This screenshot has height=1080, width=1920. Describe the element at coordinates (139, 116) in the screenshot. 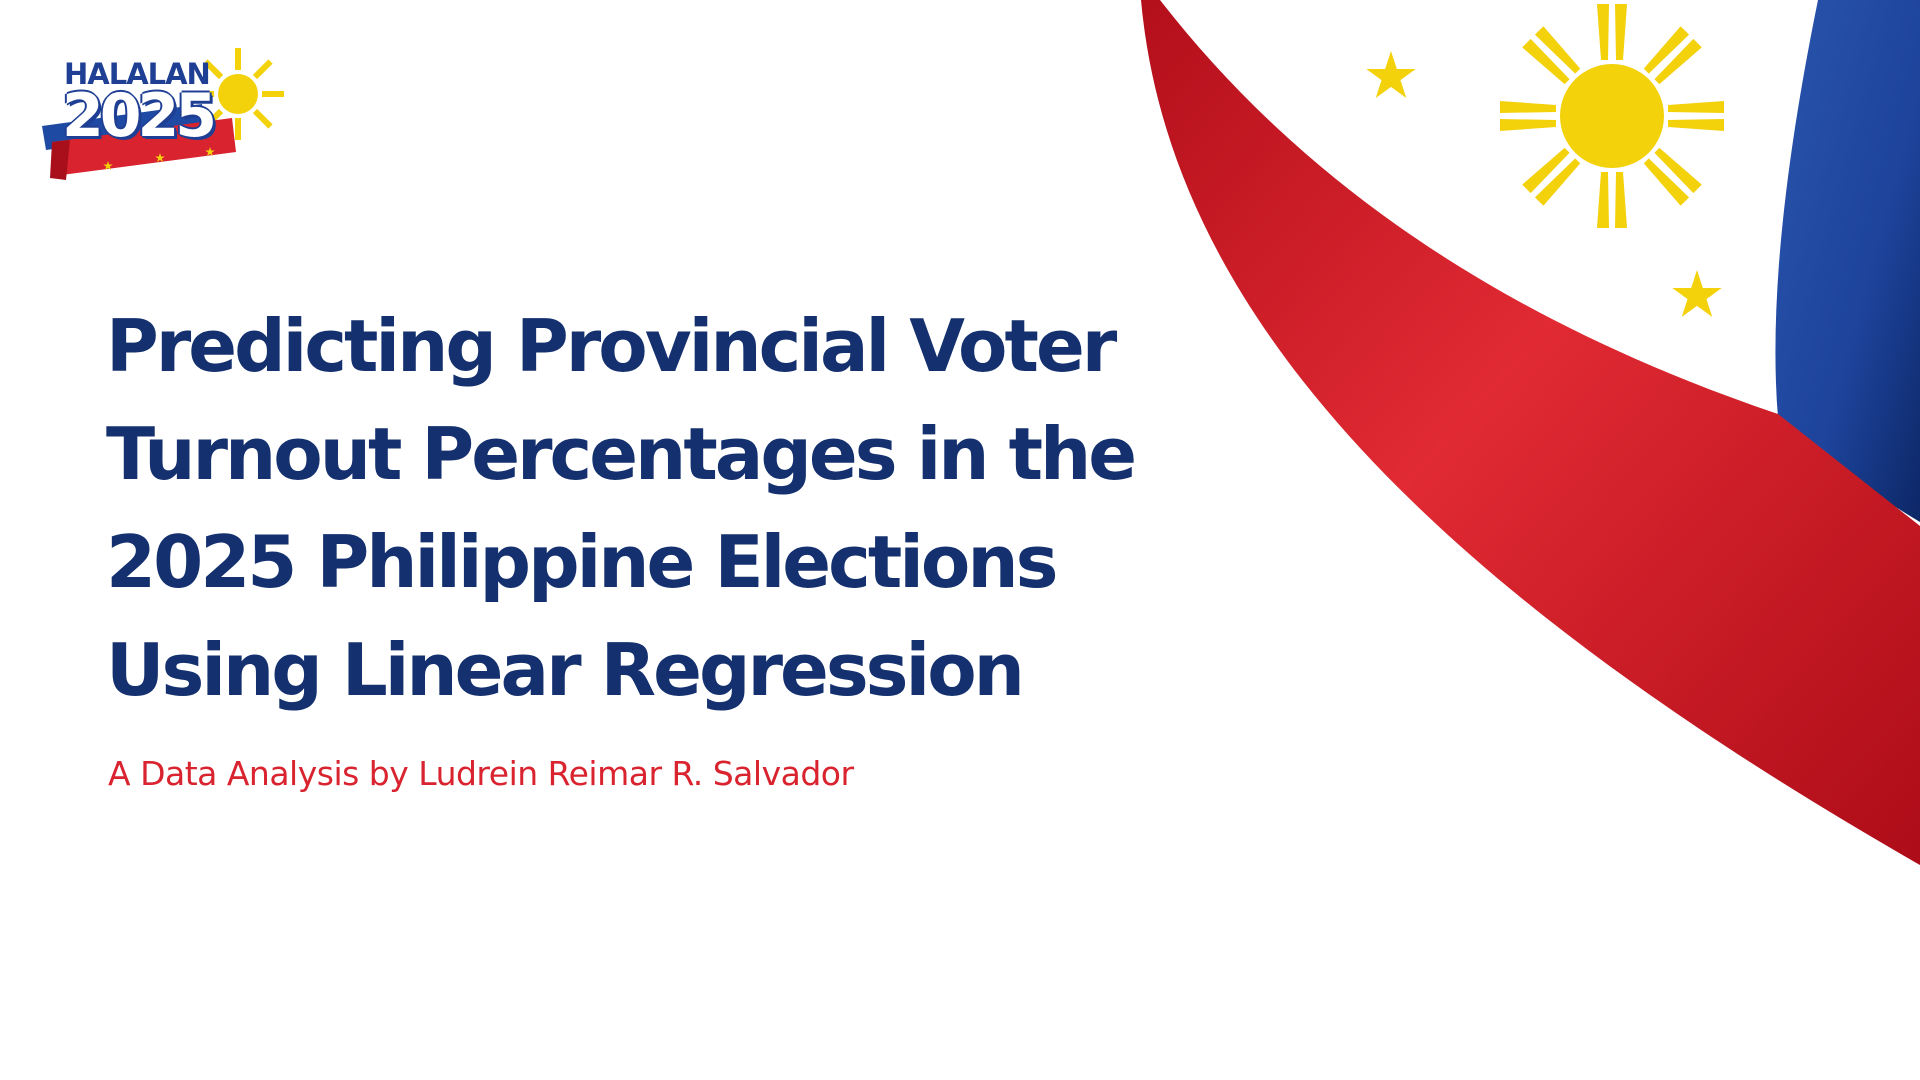

I see `logo-year: 2025` at that location.